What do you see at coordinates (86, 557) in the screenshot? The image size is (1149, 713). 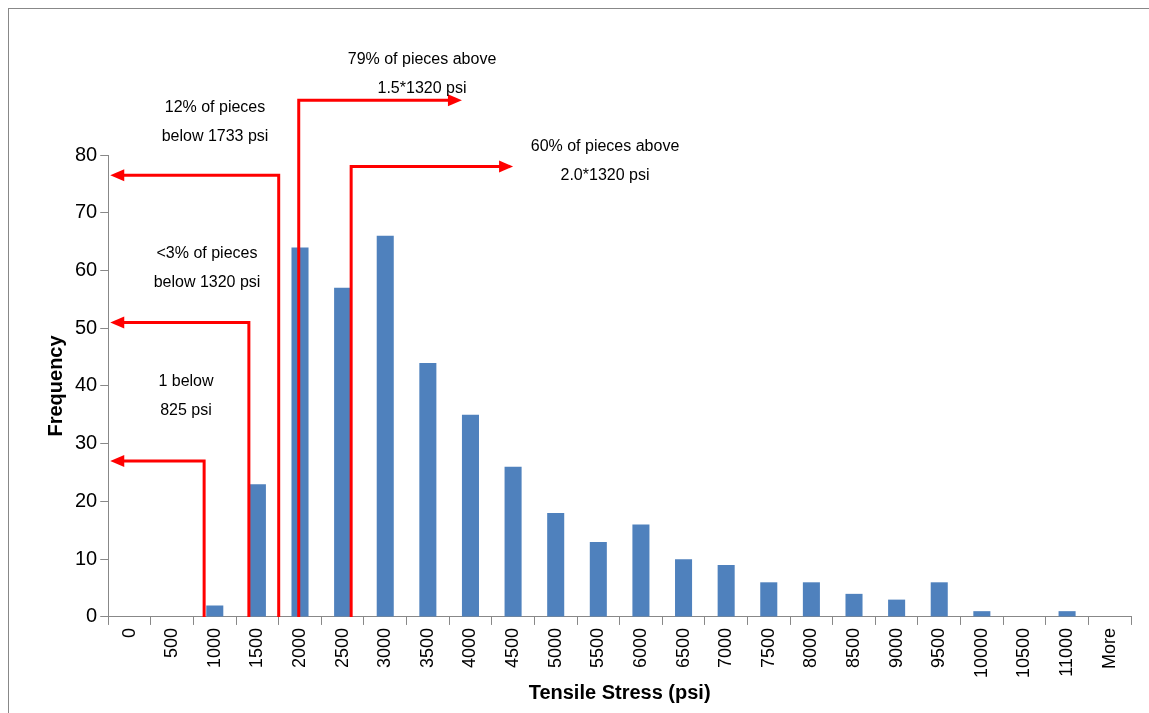 I see `y-tick-label: 10` at bounding box center [86, 557].